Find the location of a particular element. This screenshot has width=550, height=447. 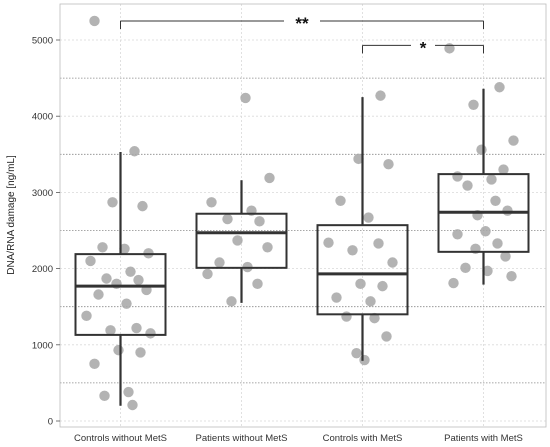

x-tick-label: Patients with MetS is located at coordinates (483, 438).